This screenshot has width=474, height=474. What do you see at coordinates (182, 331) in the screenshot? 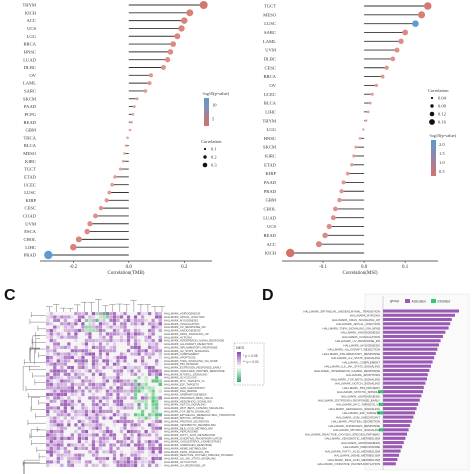
I see `row-label: HALLMARK_ANGIOGENESIS` at bounding box center [182, 331].